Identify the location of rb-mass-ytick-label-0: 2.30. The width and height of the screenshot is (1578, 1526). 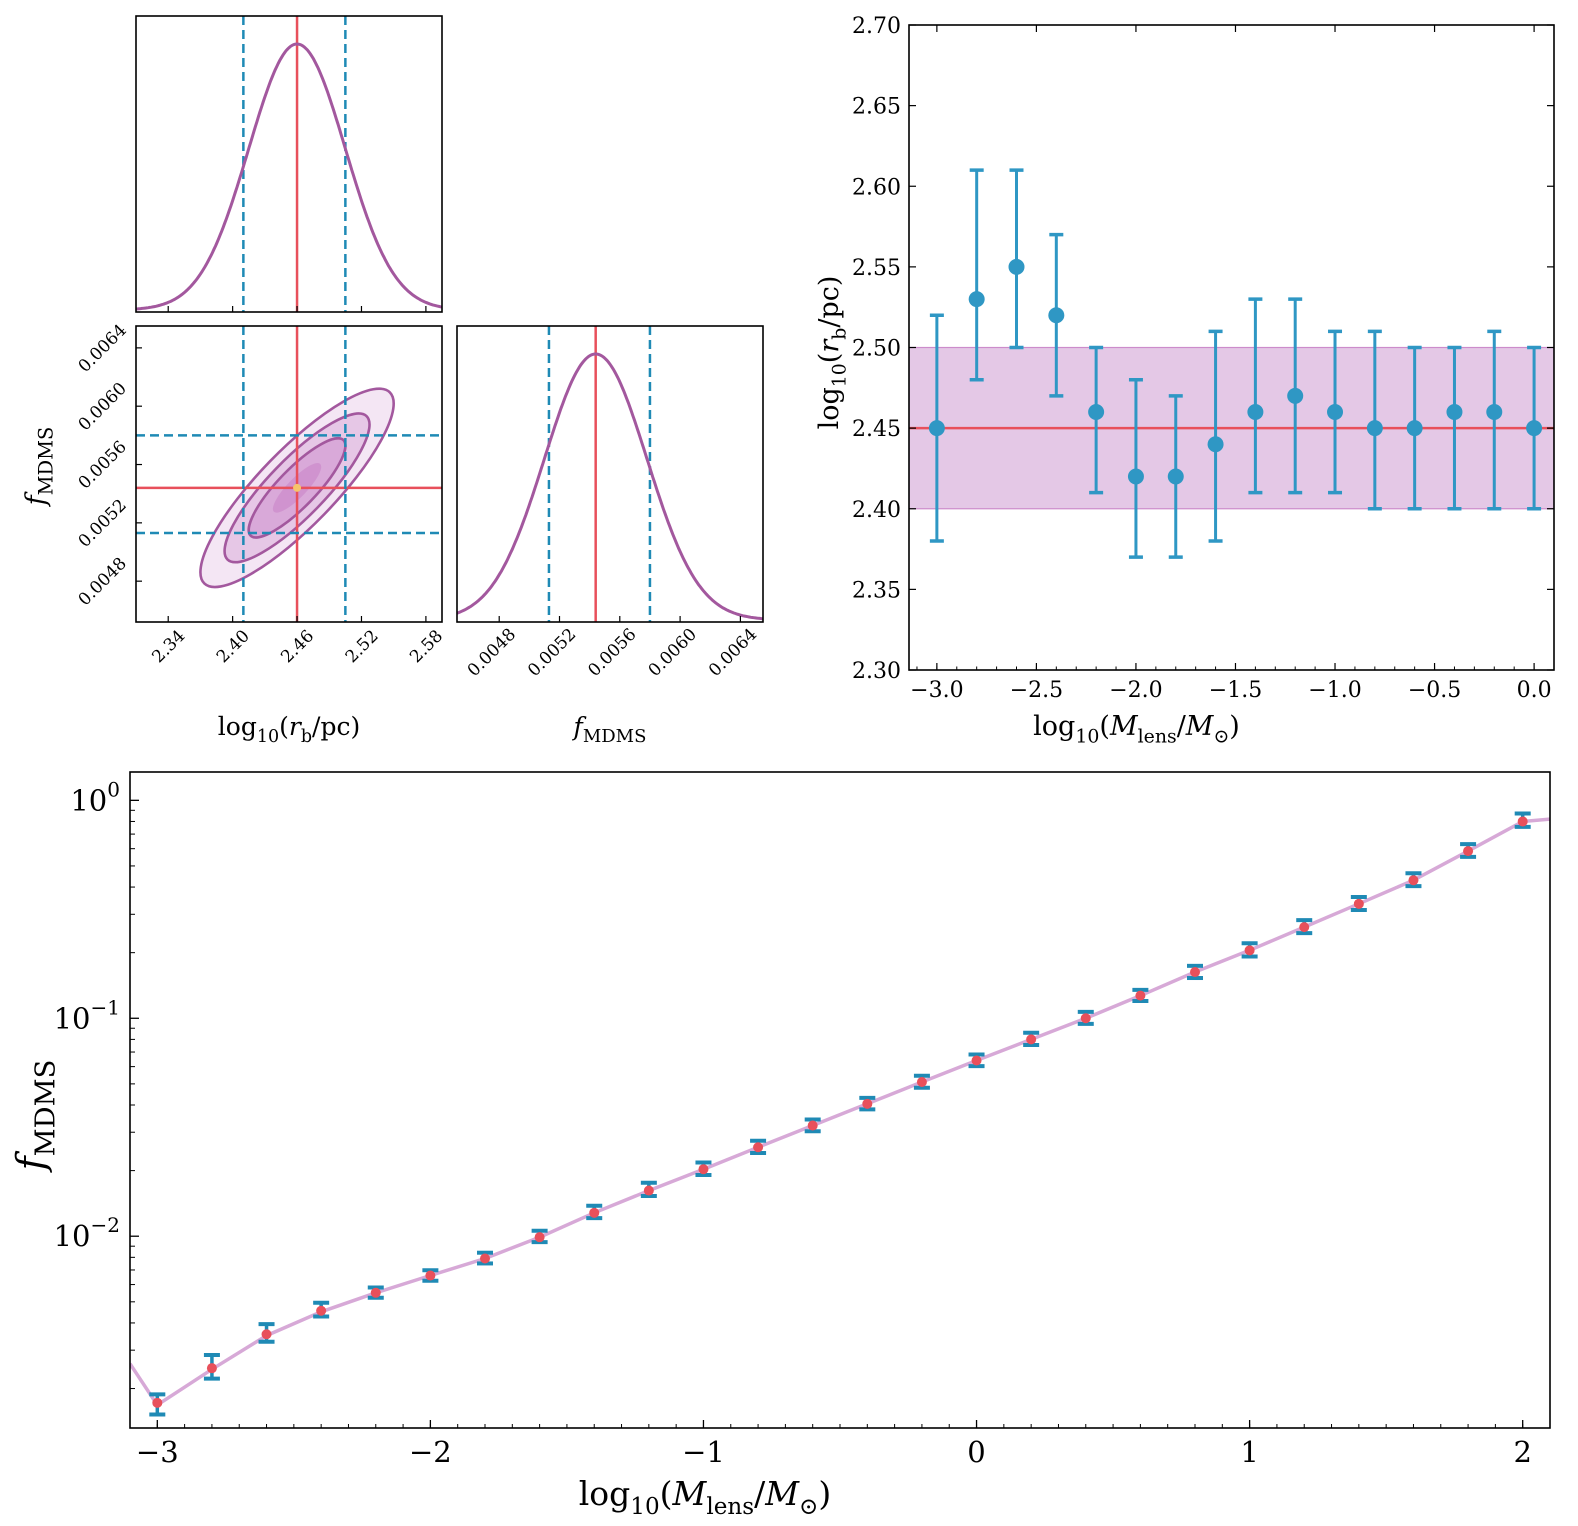
(876, 671).